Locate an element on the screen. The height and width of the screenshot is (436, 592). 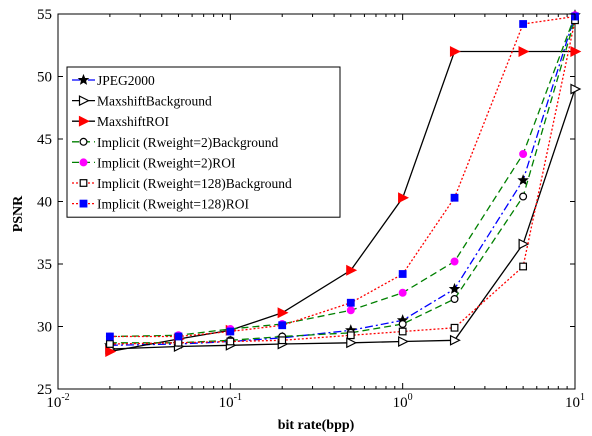
y-tick-label: 25 is located at coordinates (44, 390).